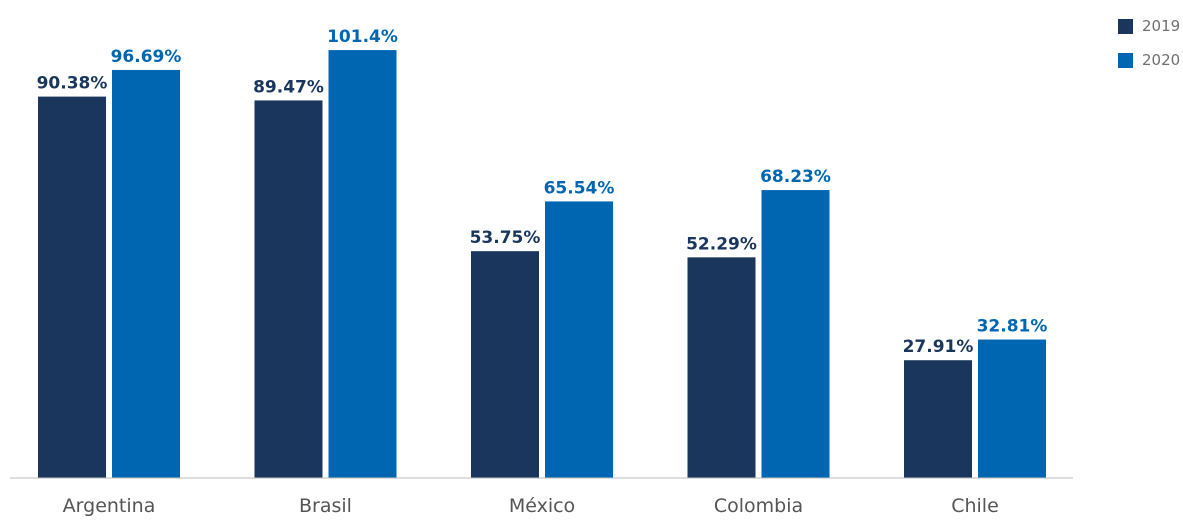  What do you see at coordinates (758, 506) in the screenshot?
I see `category-label-colombia: Colombia` at bounding box center [758, 506].